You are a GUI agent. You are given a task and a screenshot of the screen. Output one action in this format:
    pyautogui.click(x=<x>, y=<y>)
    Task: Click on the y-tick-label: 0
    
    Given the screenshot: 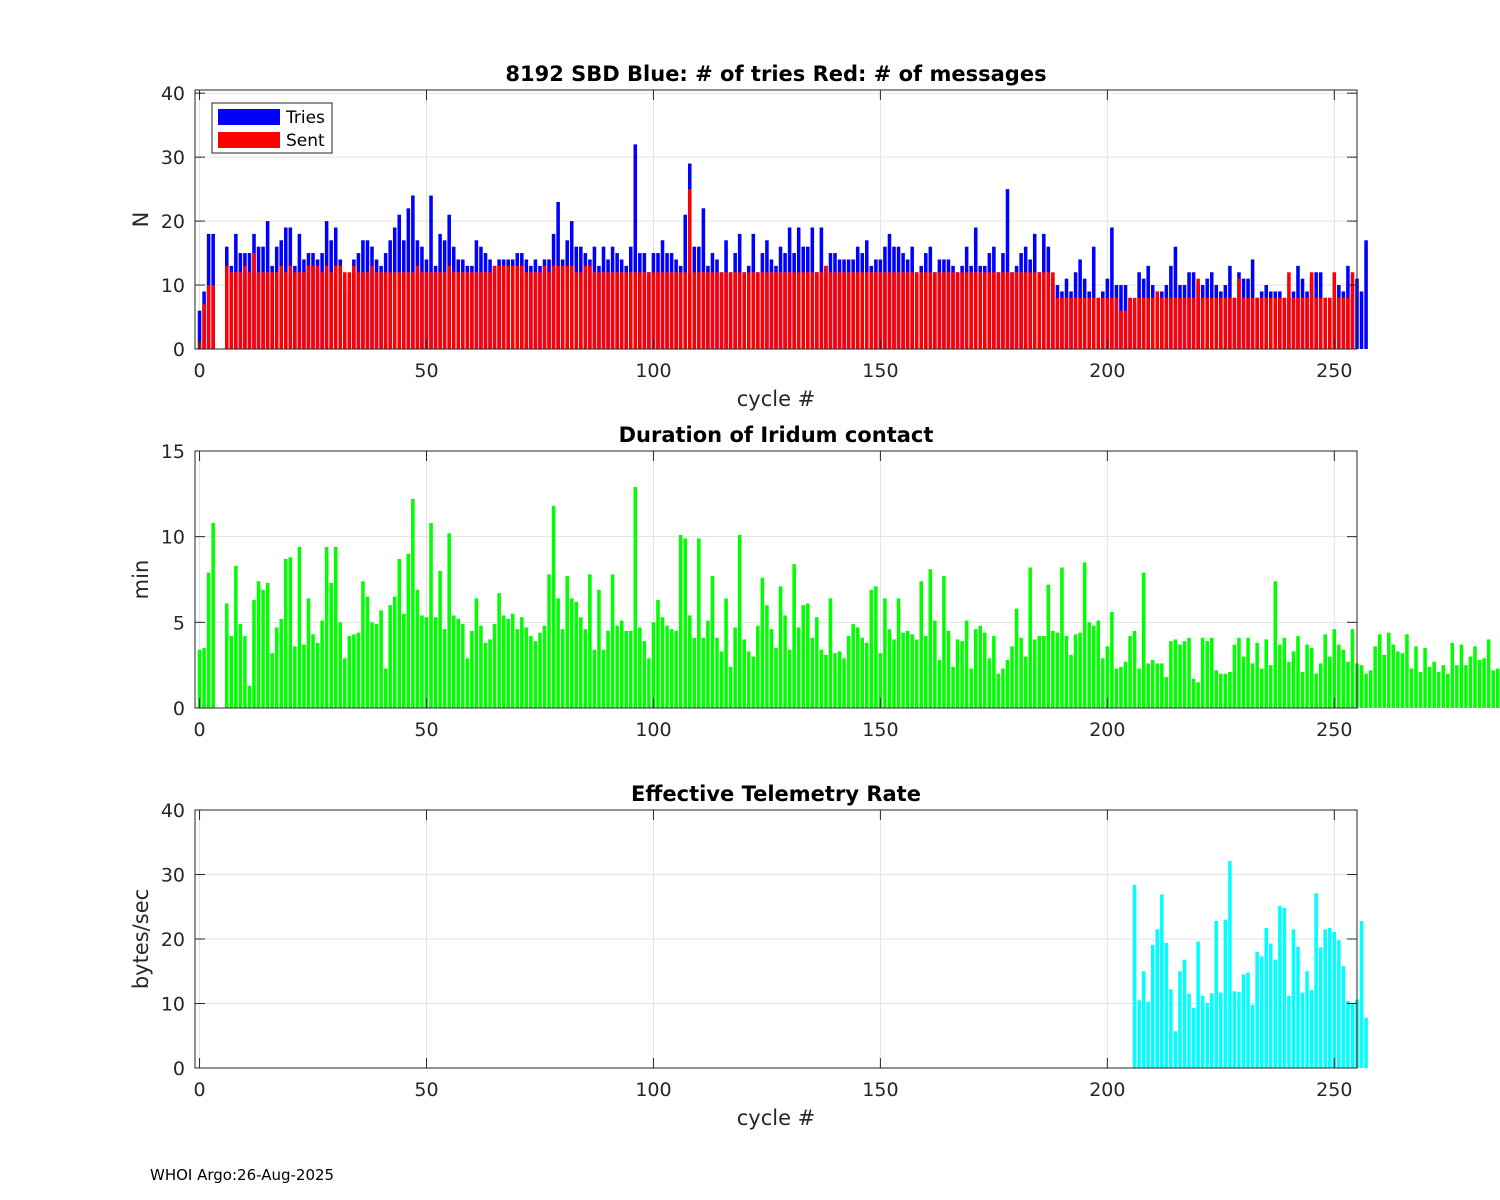 What is the action you would take?
    pyautogui.click(x=179, y=1069)
    